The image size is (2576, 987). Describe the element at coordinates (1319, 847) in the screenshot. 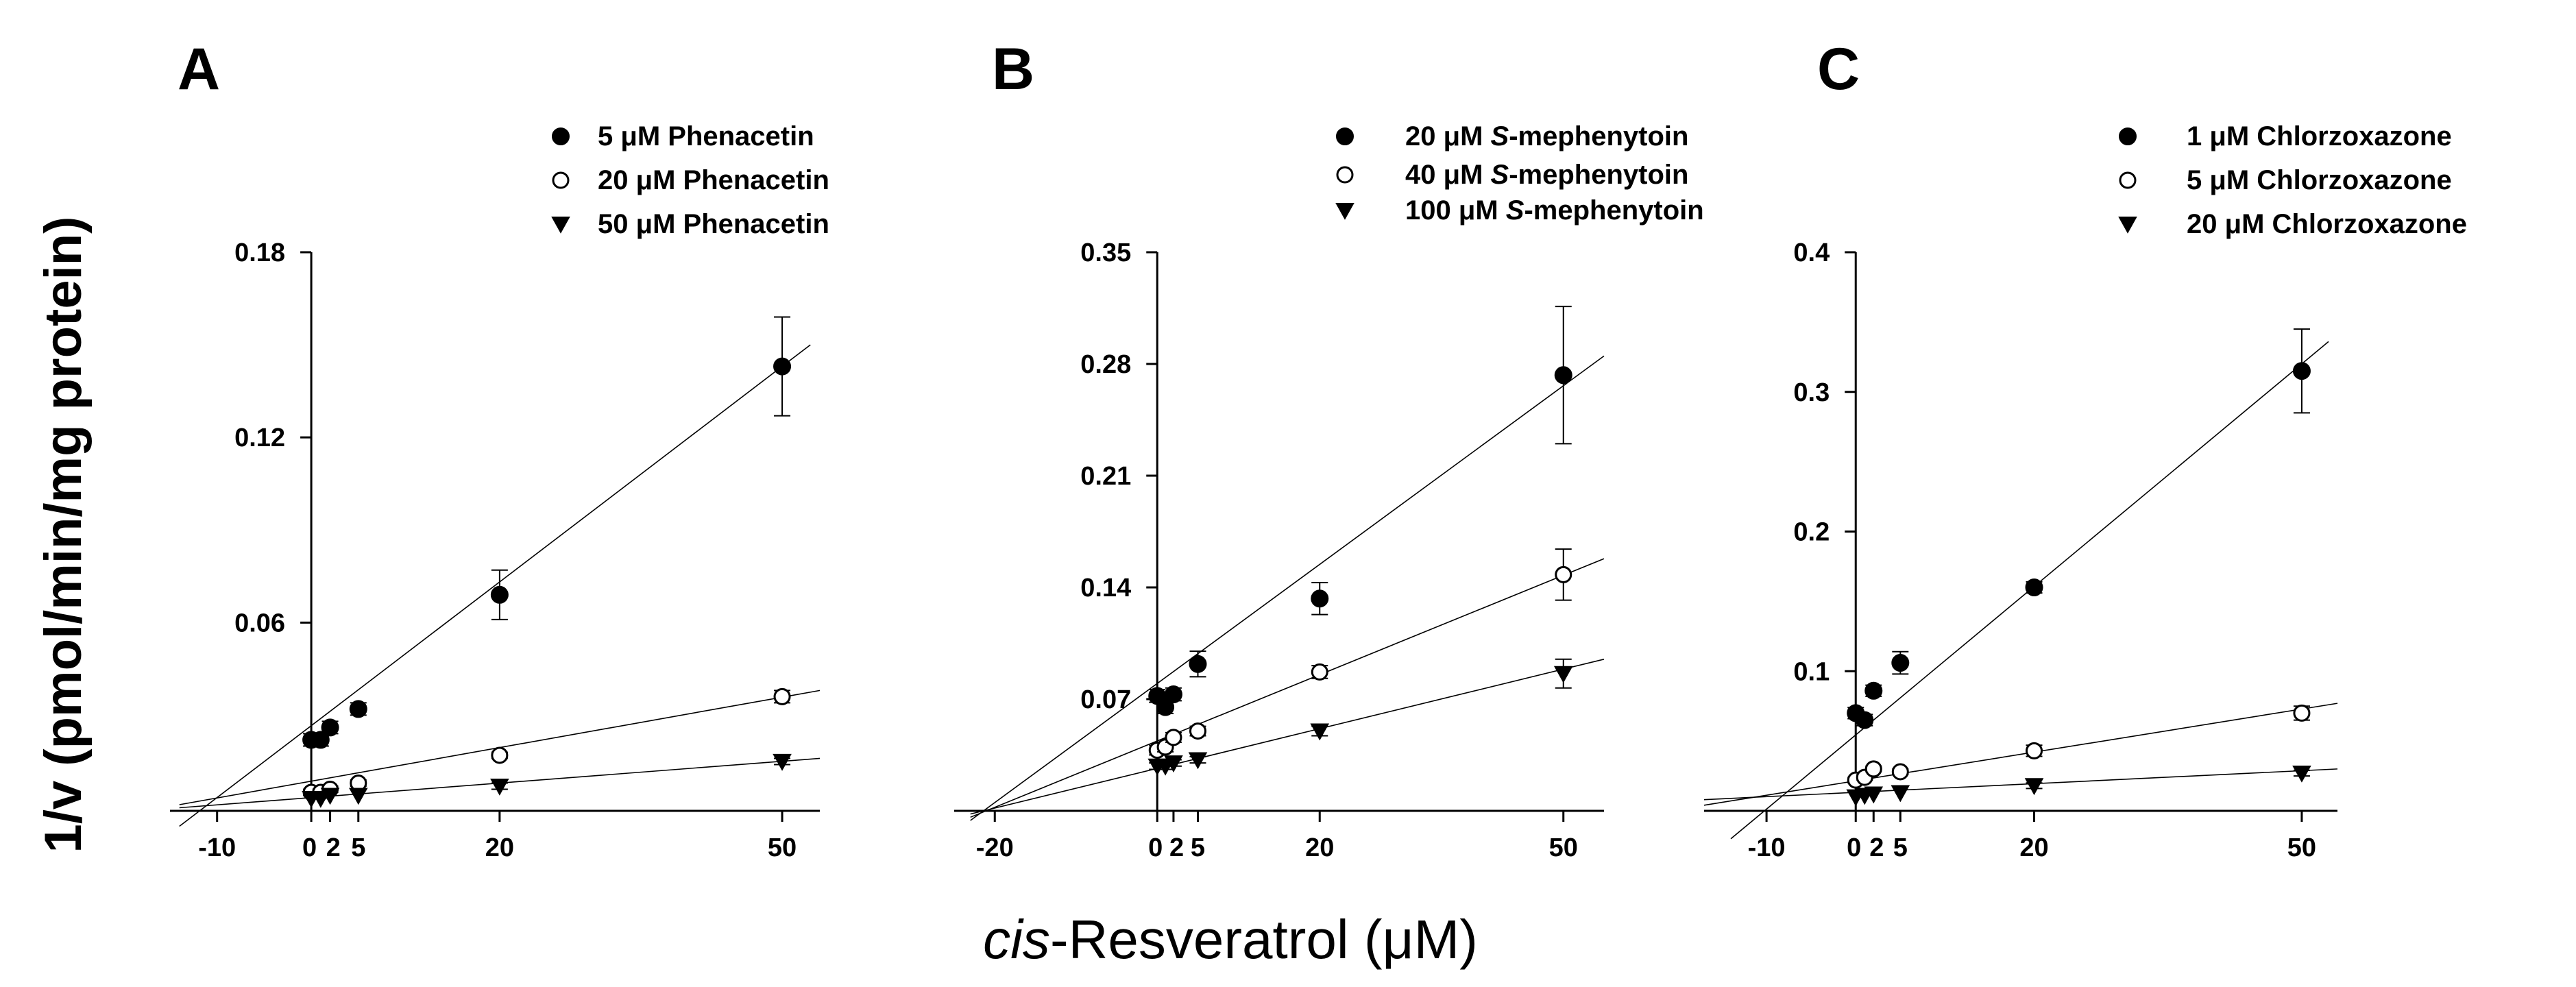

I see `x-tick-label-b: 20` at that location.